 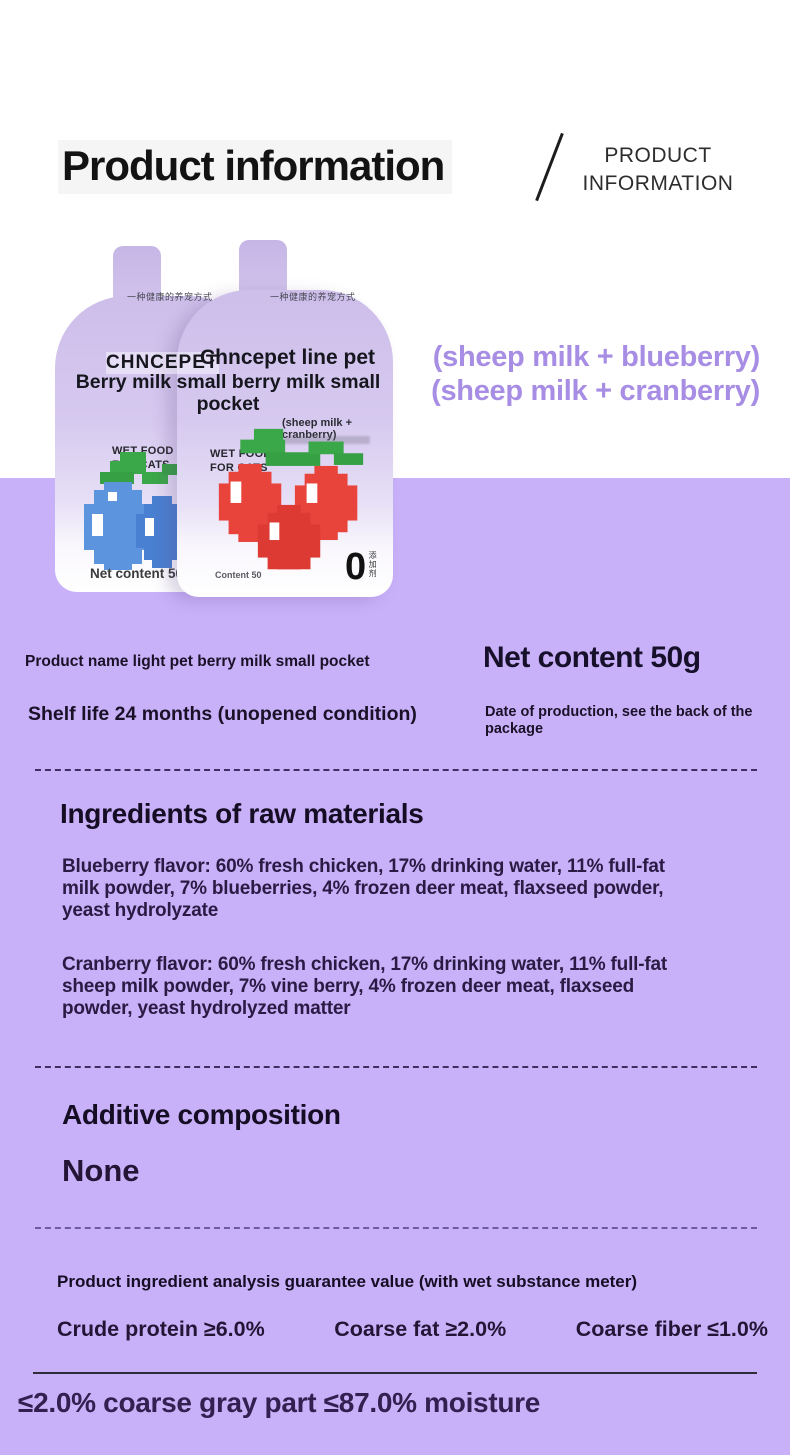 I want to click on eyebrow-line-2: INFORMATION, so click(x=658, y=184).